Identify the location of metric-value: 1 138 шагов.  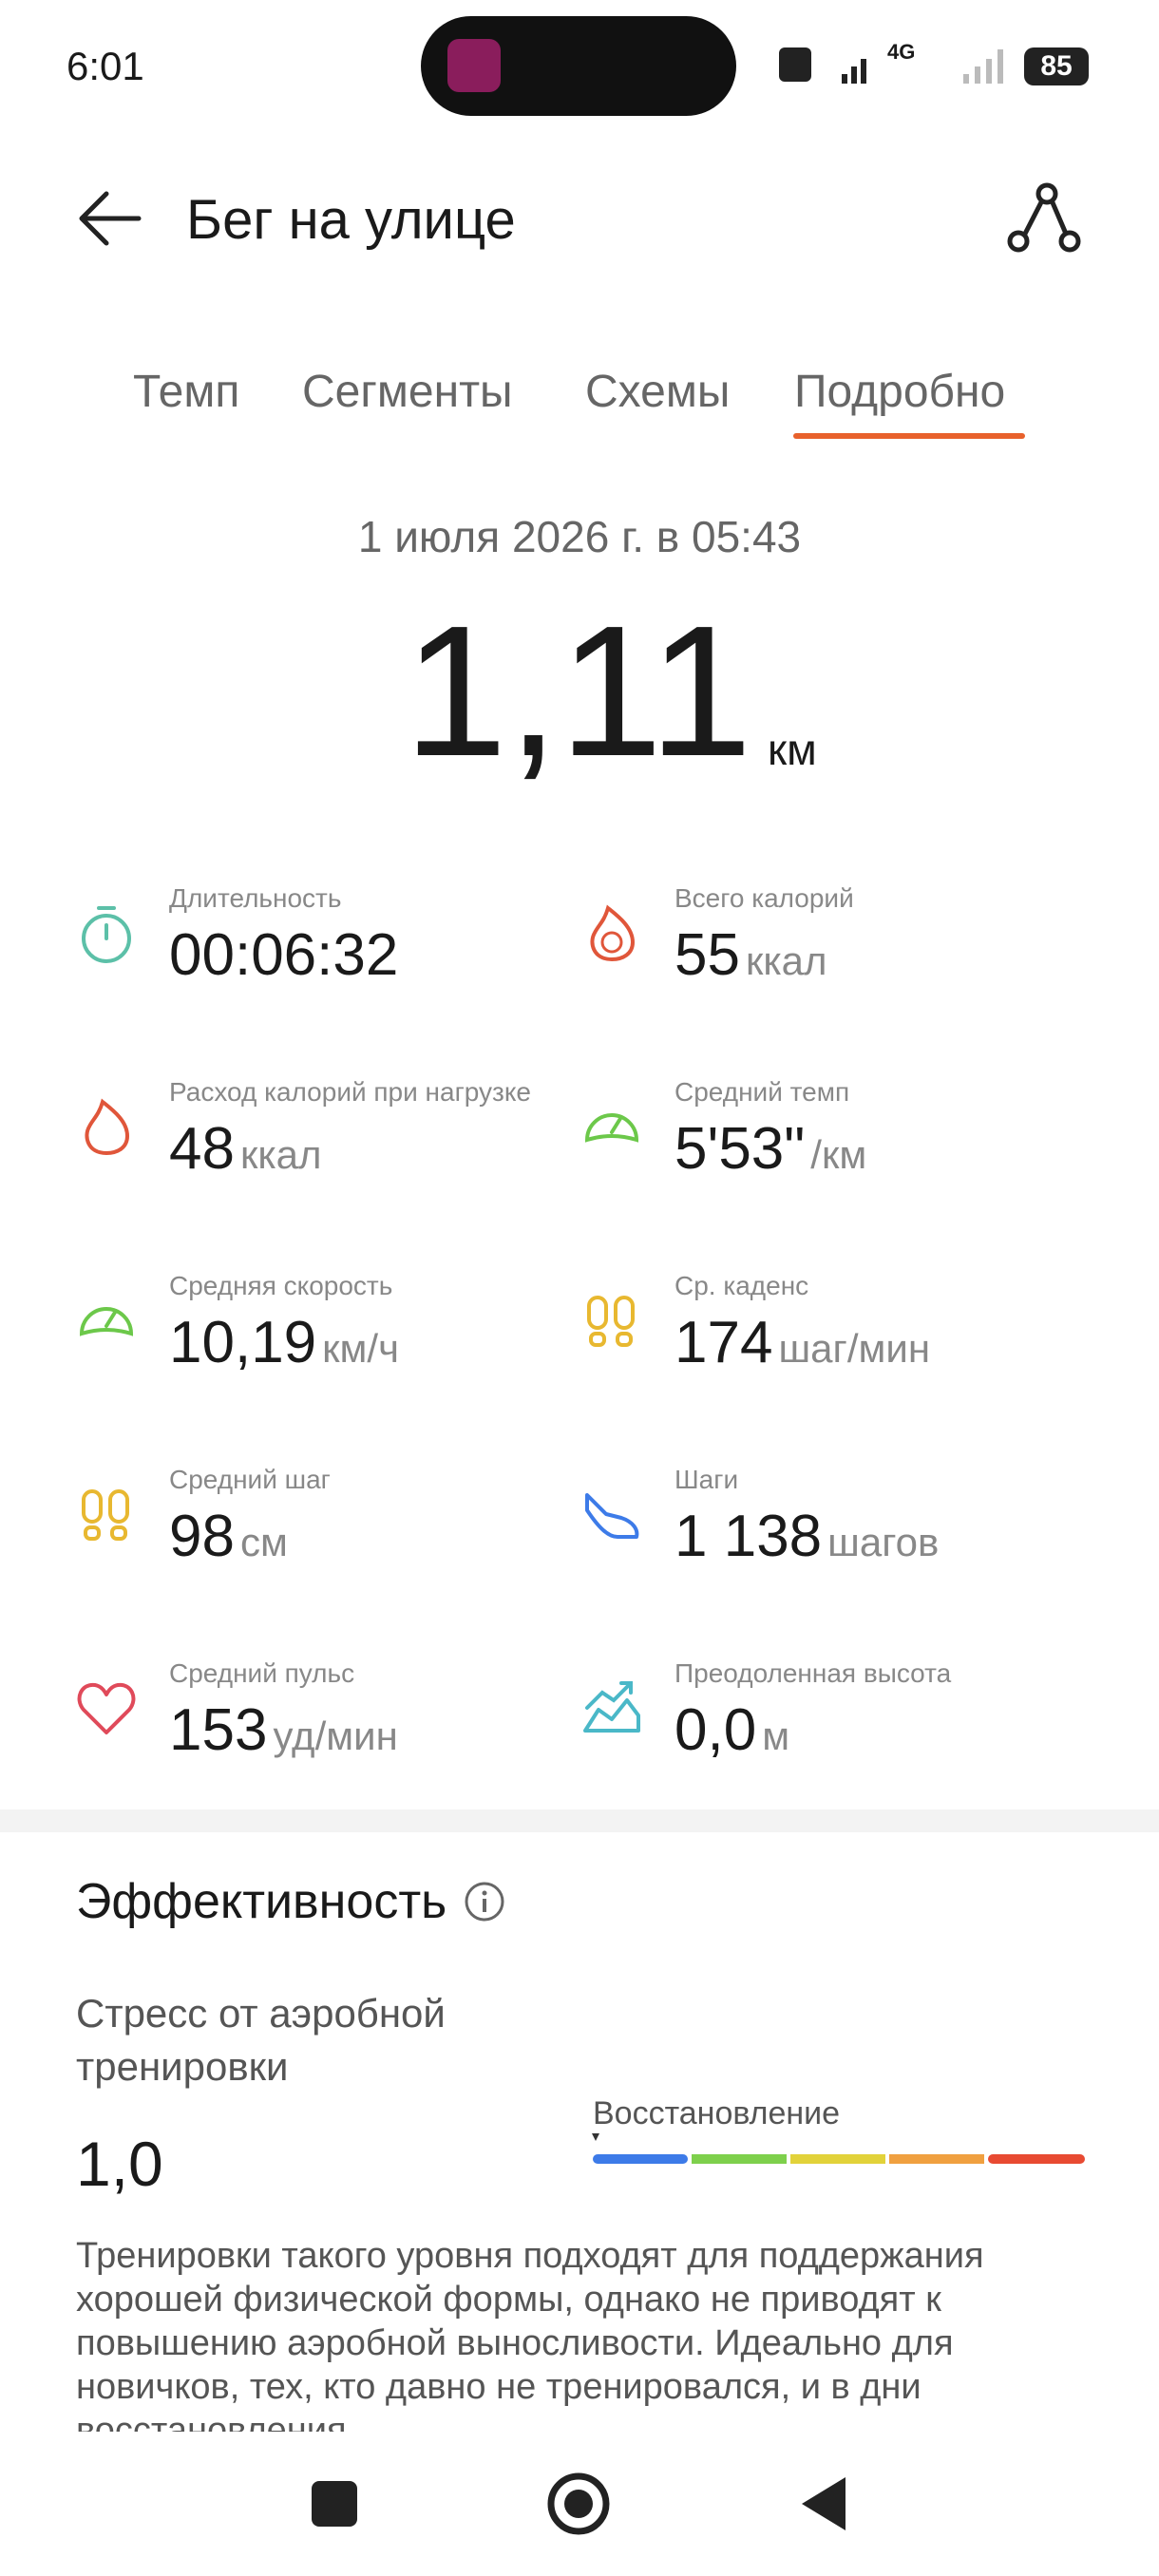
(806, 1536).